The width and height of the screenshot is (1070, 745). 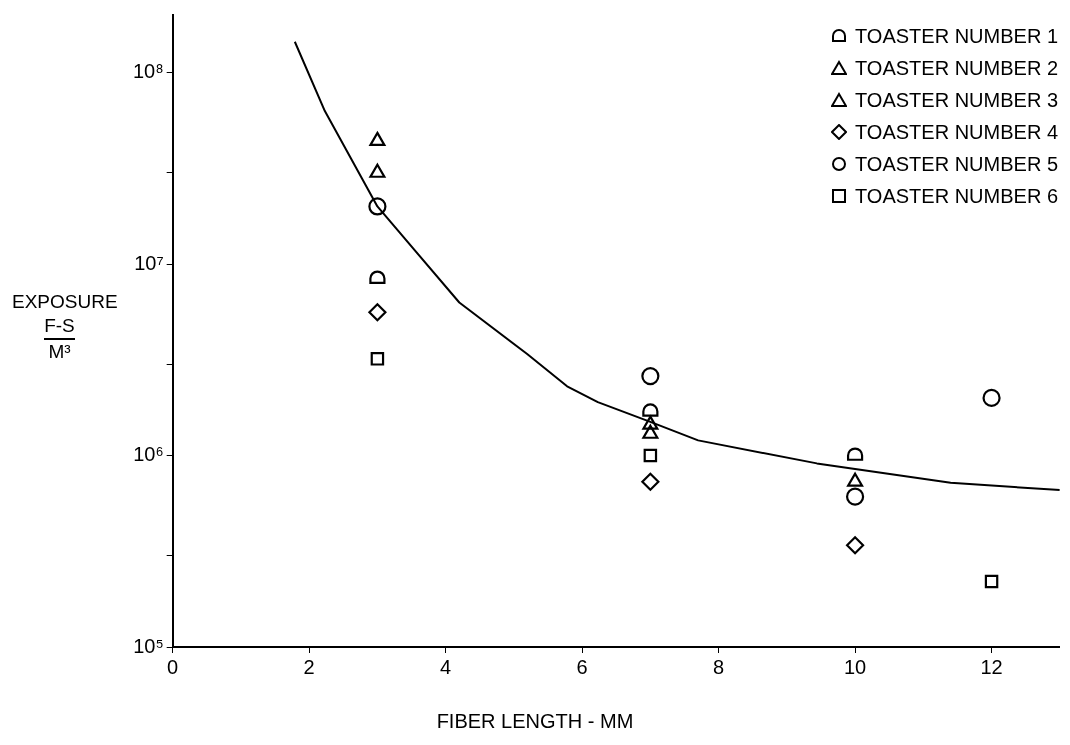 I want to click on y-tick-label: 10⁸, so click(x=148, y=71).